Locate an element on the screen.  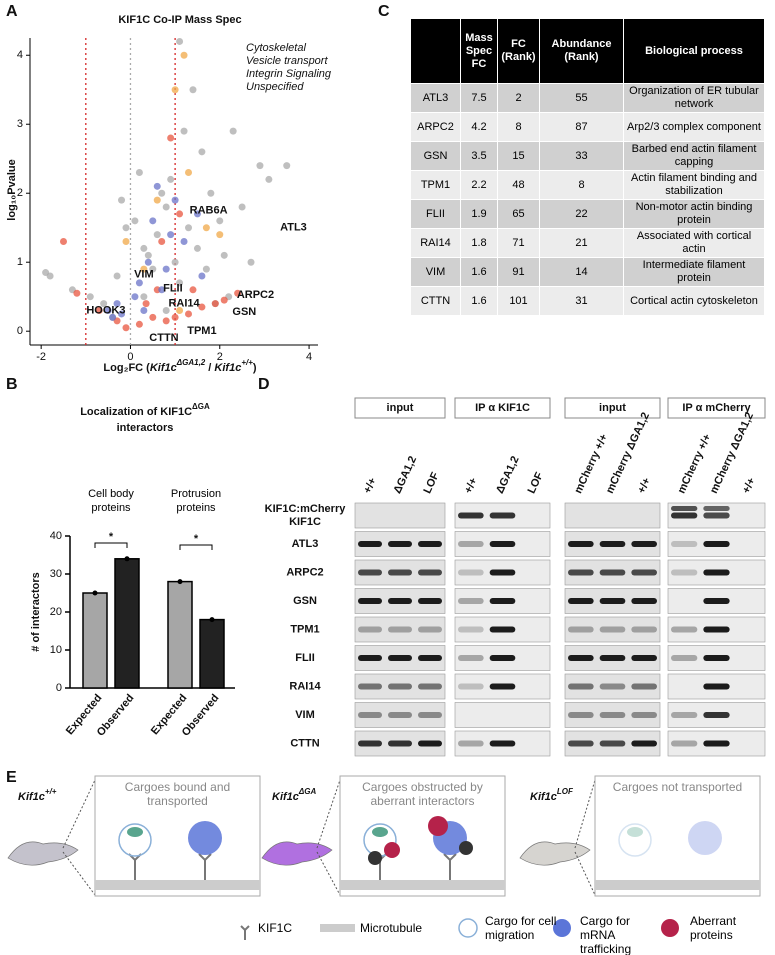
annotation: VIM is located at coordinates (144, 275).